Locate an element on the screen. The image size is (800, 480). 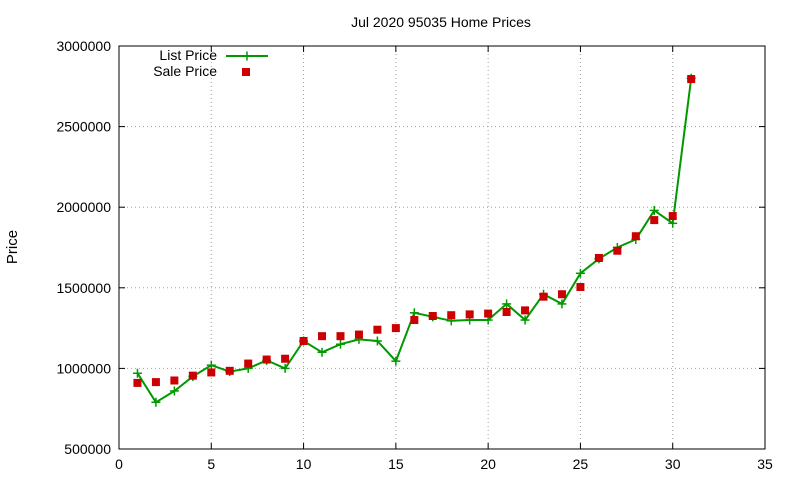
chart-title: Jul 2020 95035 Home Prices is located at coordinates (441, 22).